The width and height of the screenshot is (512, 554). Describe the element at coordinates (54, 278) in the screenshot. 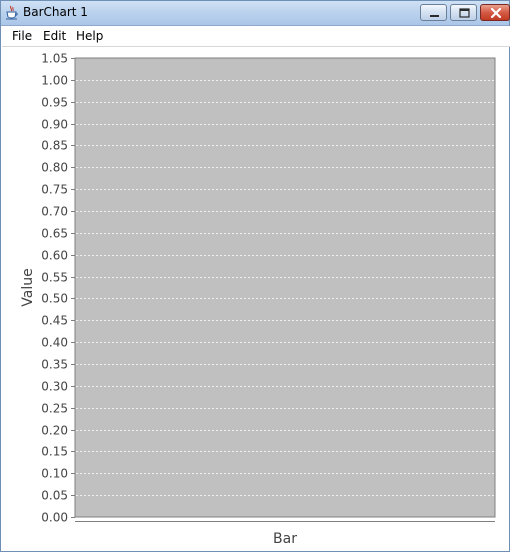

I see `y-tick-label: 0.55` at that location.